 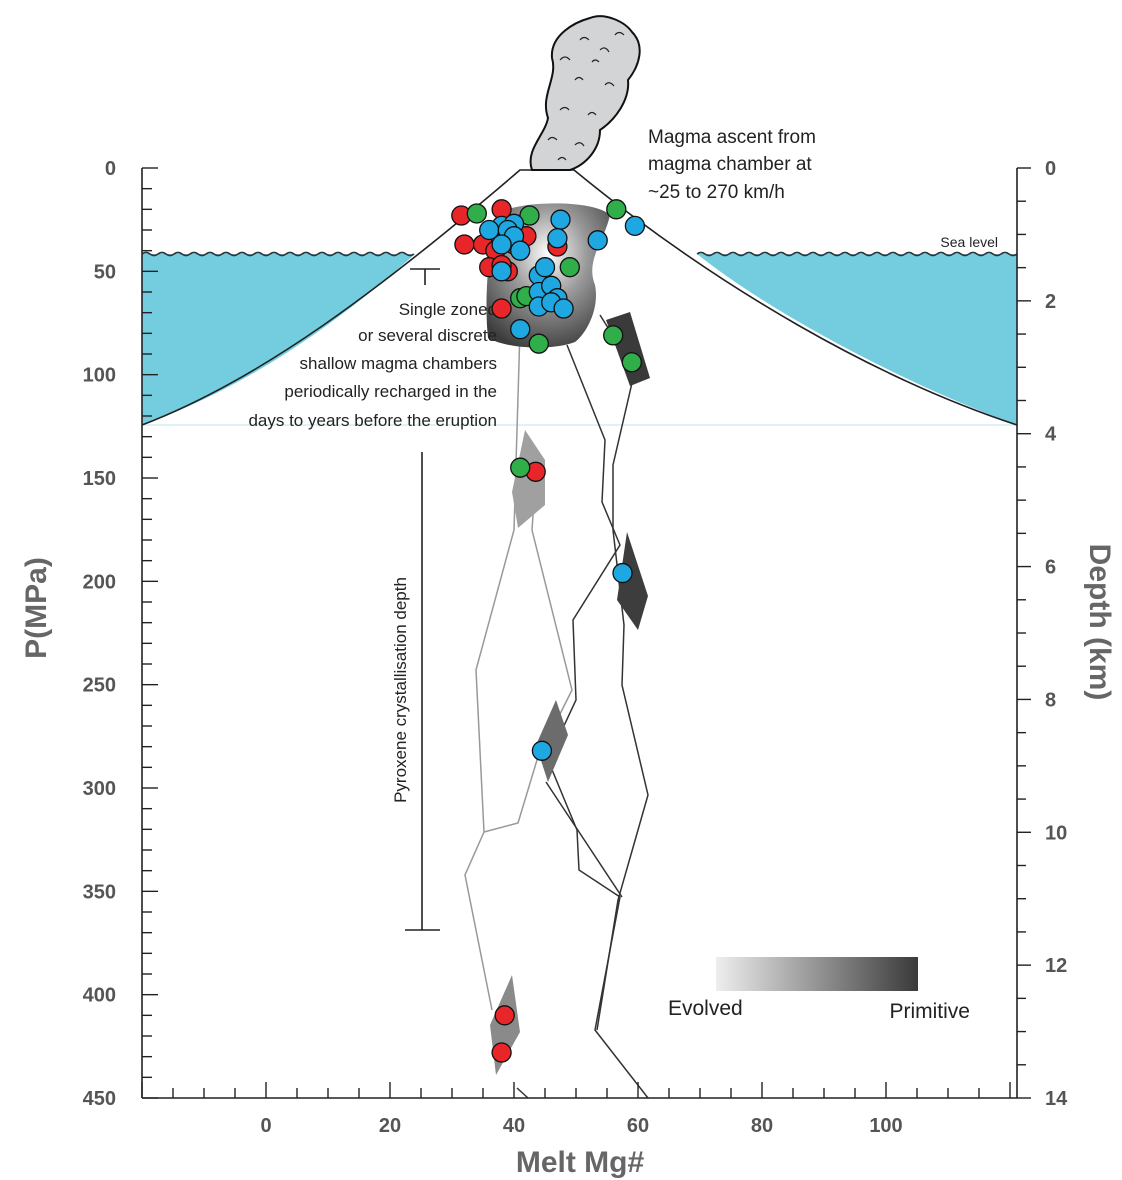 I want to click on y-tick-label: 300, so click(x=99, y=789).